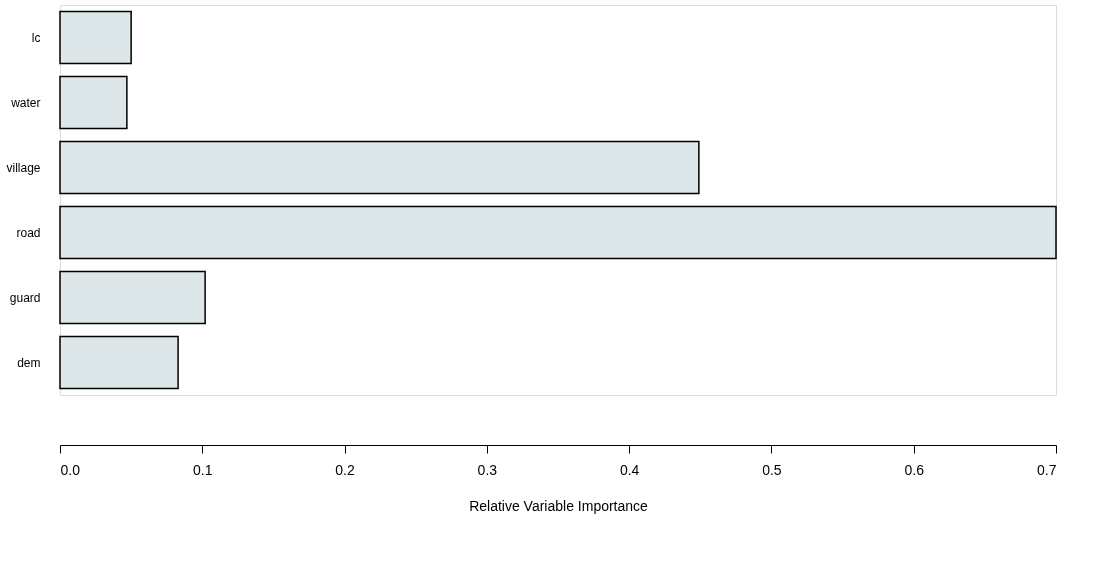 Image resolution: width=1107 pixels, height=568 pixels. I want to click on x-axis-title: Relative Variable Importance, so click(559, 505).